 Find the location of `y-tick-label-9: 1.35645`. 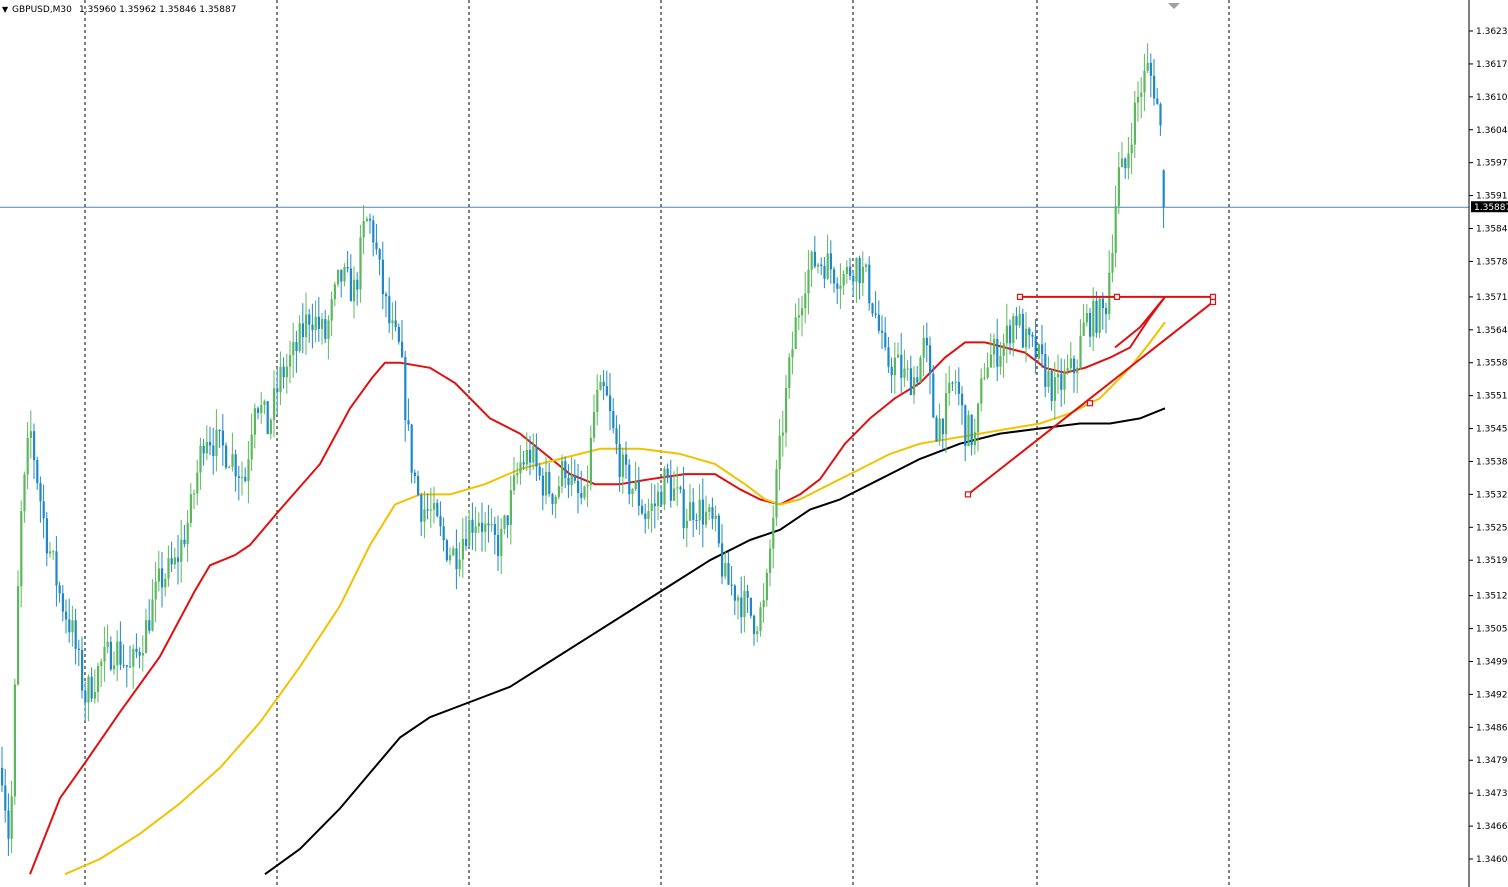

y-tick-label-9: 1.35645 is located at coordinates (1492, 331).